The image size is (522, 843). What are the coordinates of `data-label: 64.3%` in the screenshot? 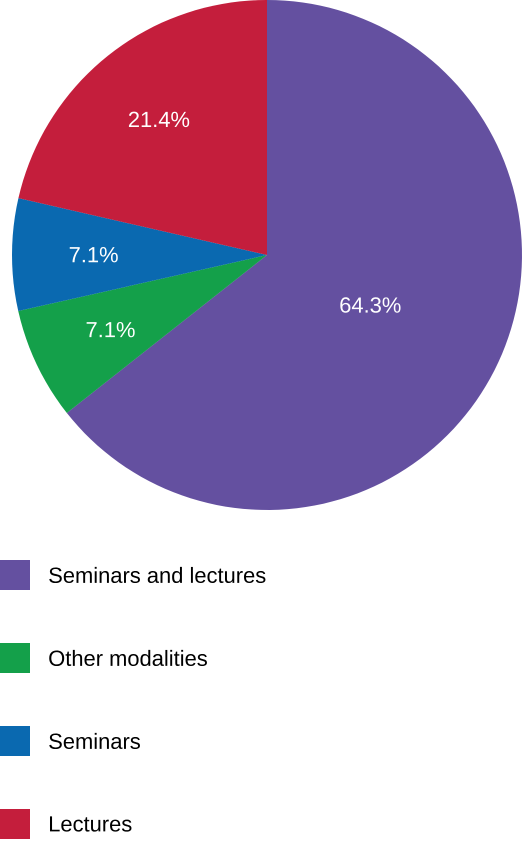 It's located at (370, 305).